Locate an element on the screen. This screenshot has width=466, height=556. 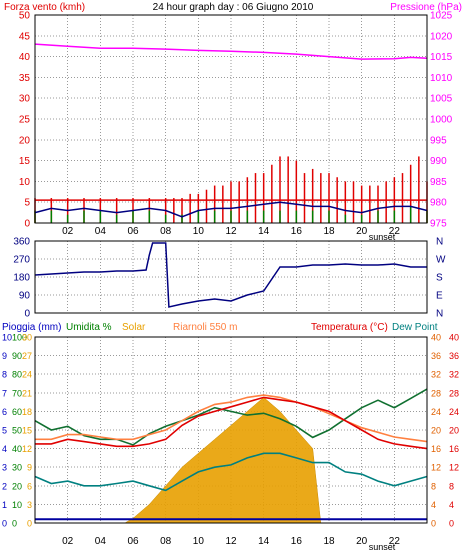
dew-point-tick-label: 40 is located at coordinates (454, 338).